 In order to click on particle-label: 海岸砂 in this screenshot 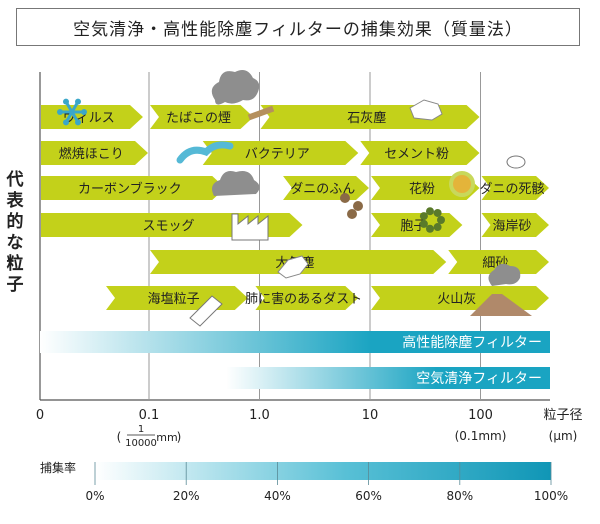, I will do `click(511, 226)`.